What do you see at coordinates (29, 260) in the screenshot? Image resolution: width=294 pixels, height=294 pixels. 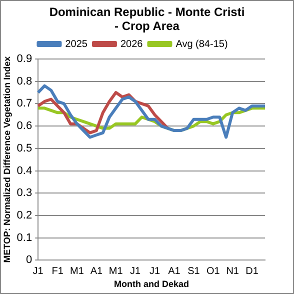 I see `y-tick-label: 0` at bounding box center [29, 260].